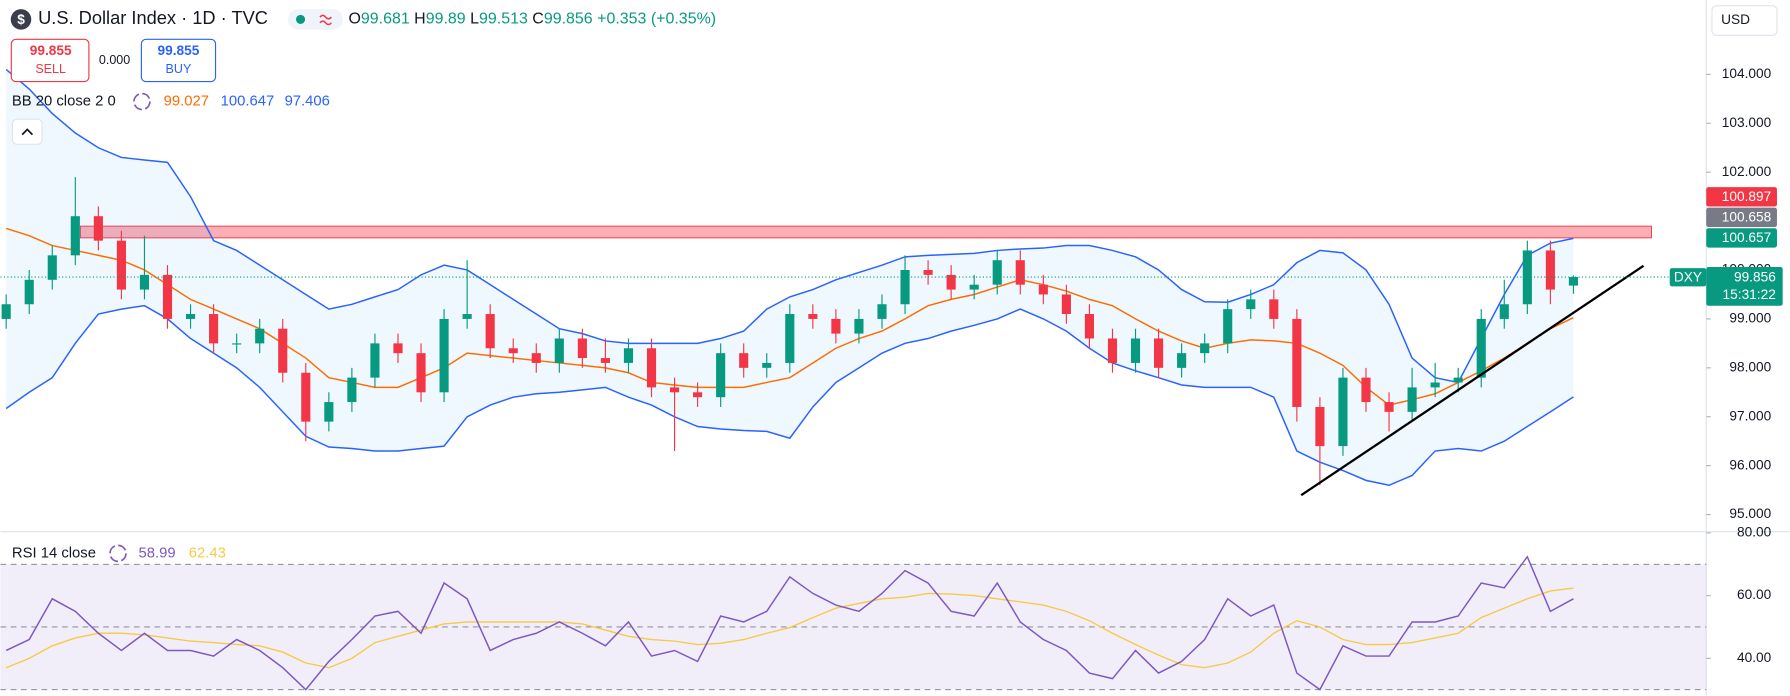 The width and height of the screenshot is (1790, 696). Describe the element at coordinates (420, 19) in the screenshot. I see `ohlc-label: H` at that location.